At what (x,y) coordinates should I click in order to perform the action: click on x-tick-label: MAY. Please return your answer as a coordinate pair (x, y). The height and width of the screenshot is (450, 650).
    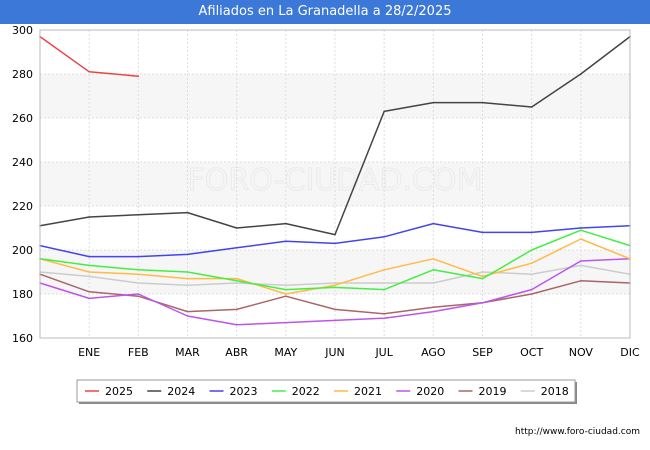
    Looking at the image, I should click on (285, 352).